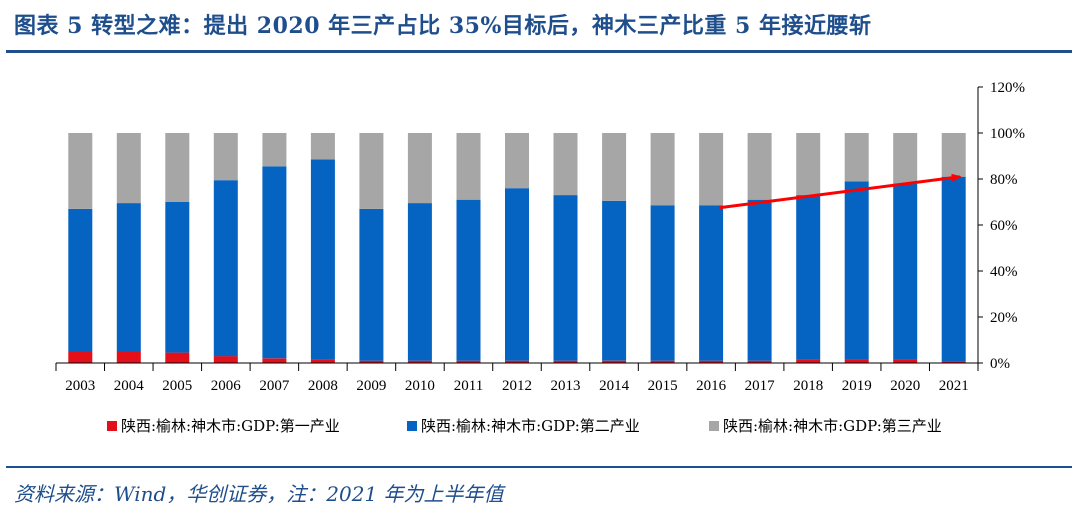 The height and width of the screenshot is (522, 1080). I want to click on footer-divider, so click(539, 467).